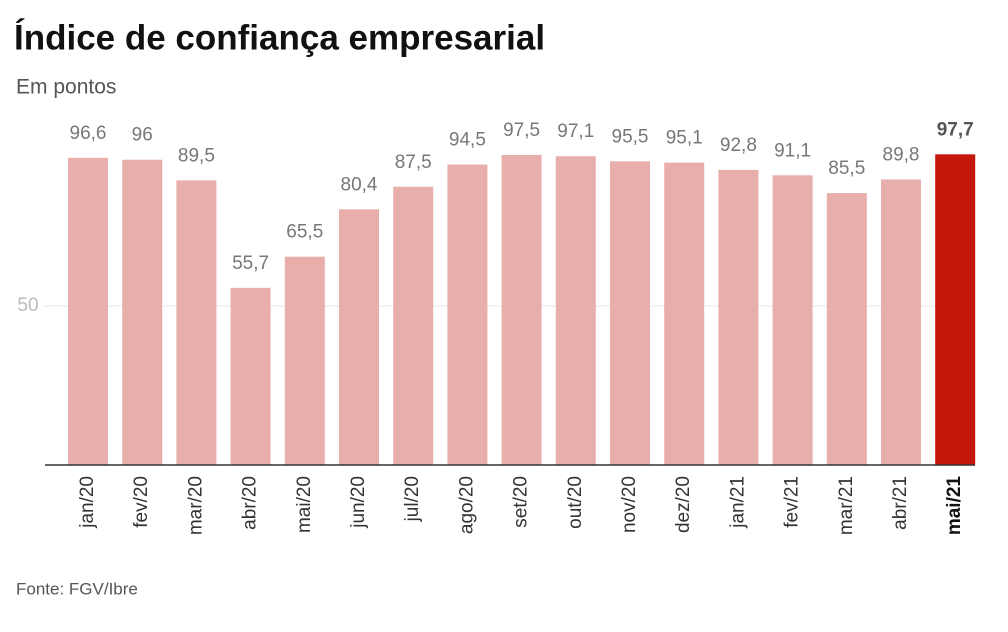 This screenshot has height=632, width=1008. Describe the element at coordinates (521, 502) in the screenshot. I see `x-tick-label: set/20` at that location.